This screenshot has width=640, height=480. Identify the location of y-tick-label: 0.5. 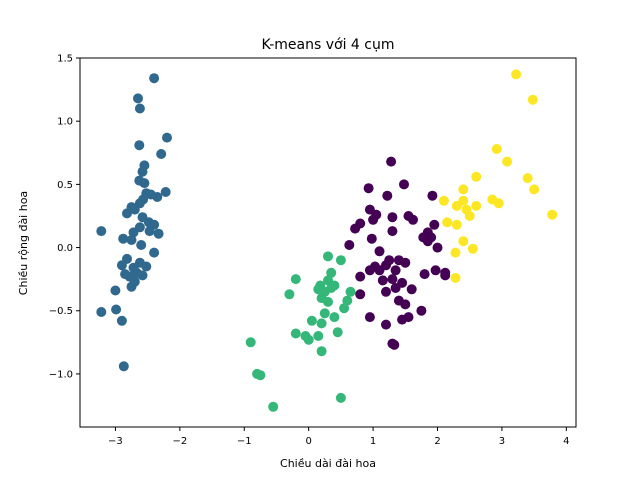
(65, 185).